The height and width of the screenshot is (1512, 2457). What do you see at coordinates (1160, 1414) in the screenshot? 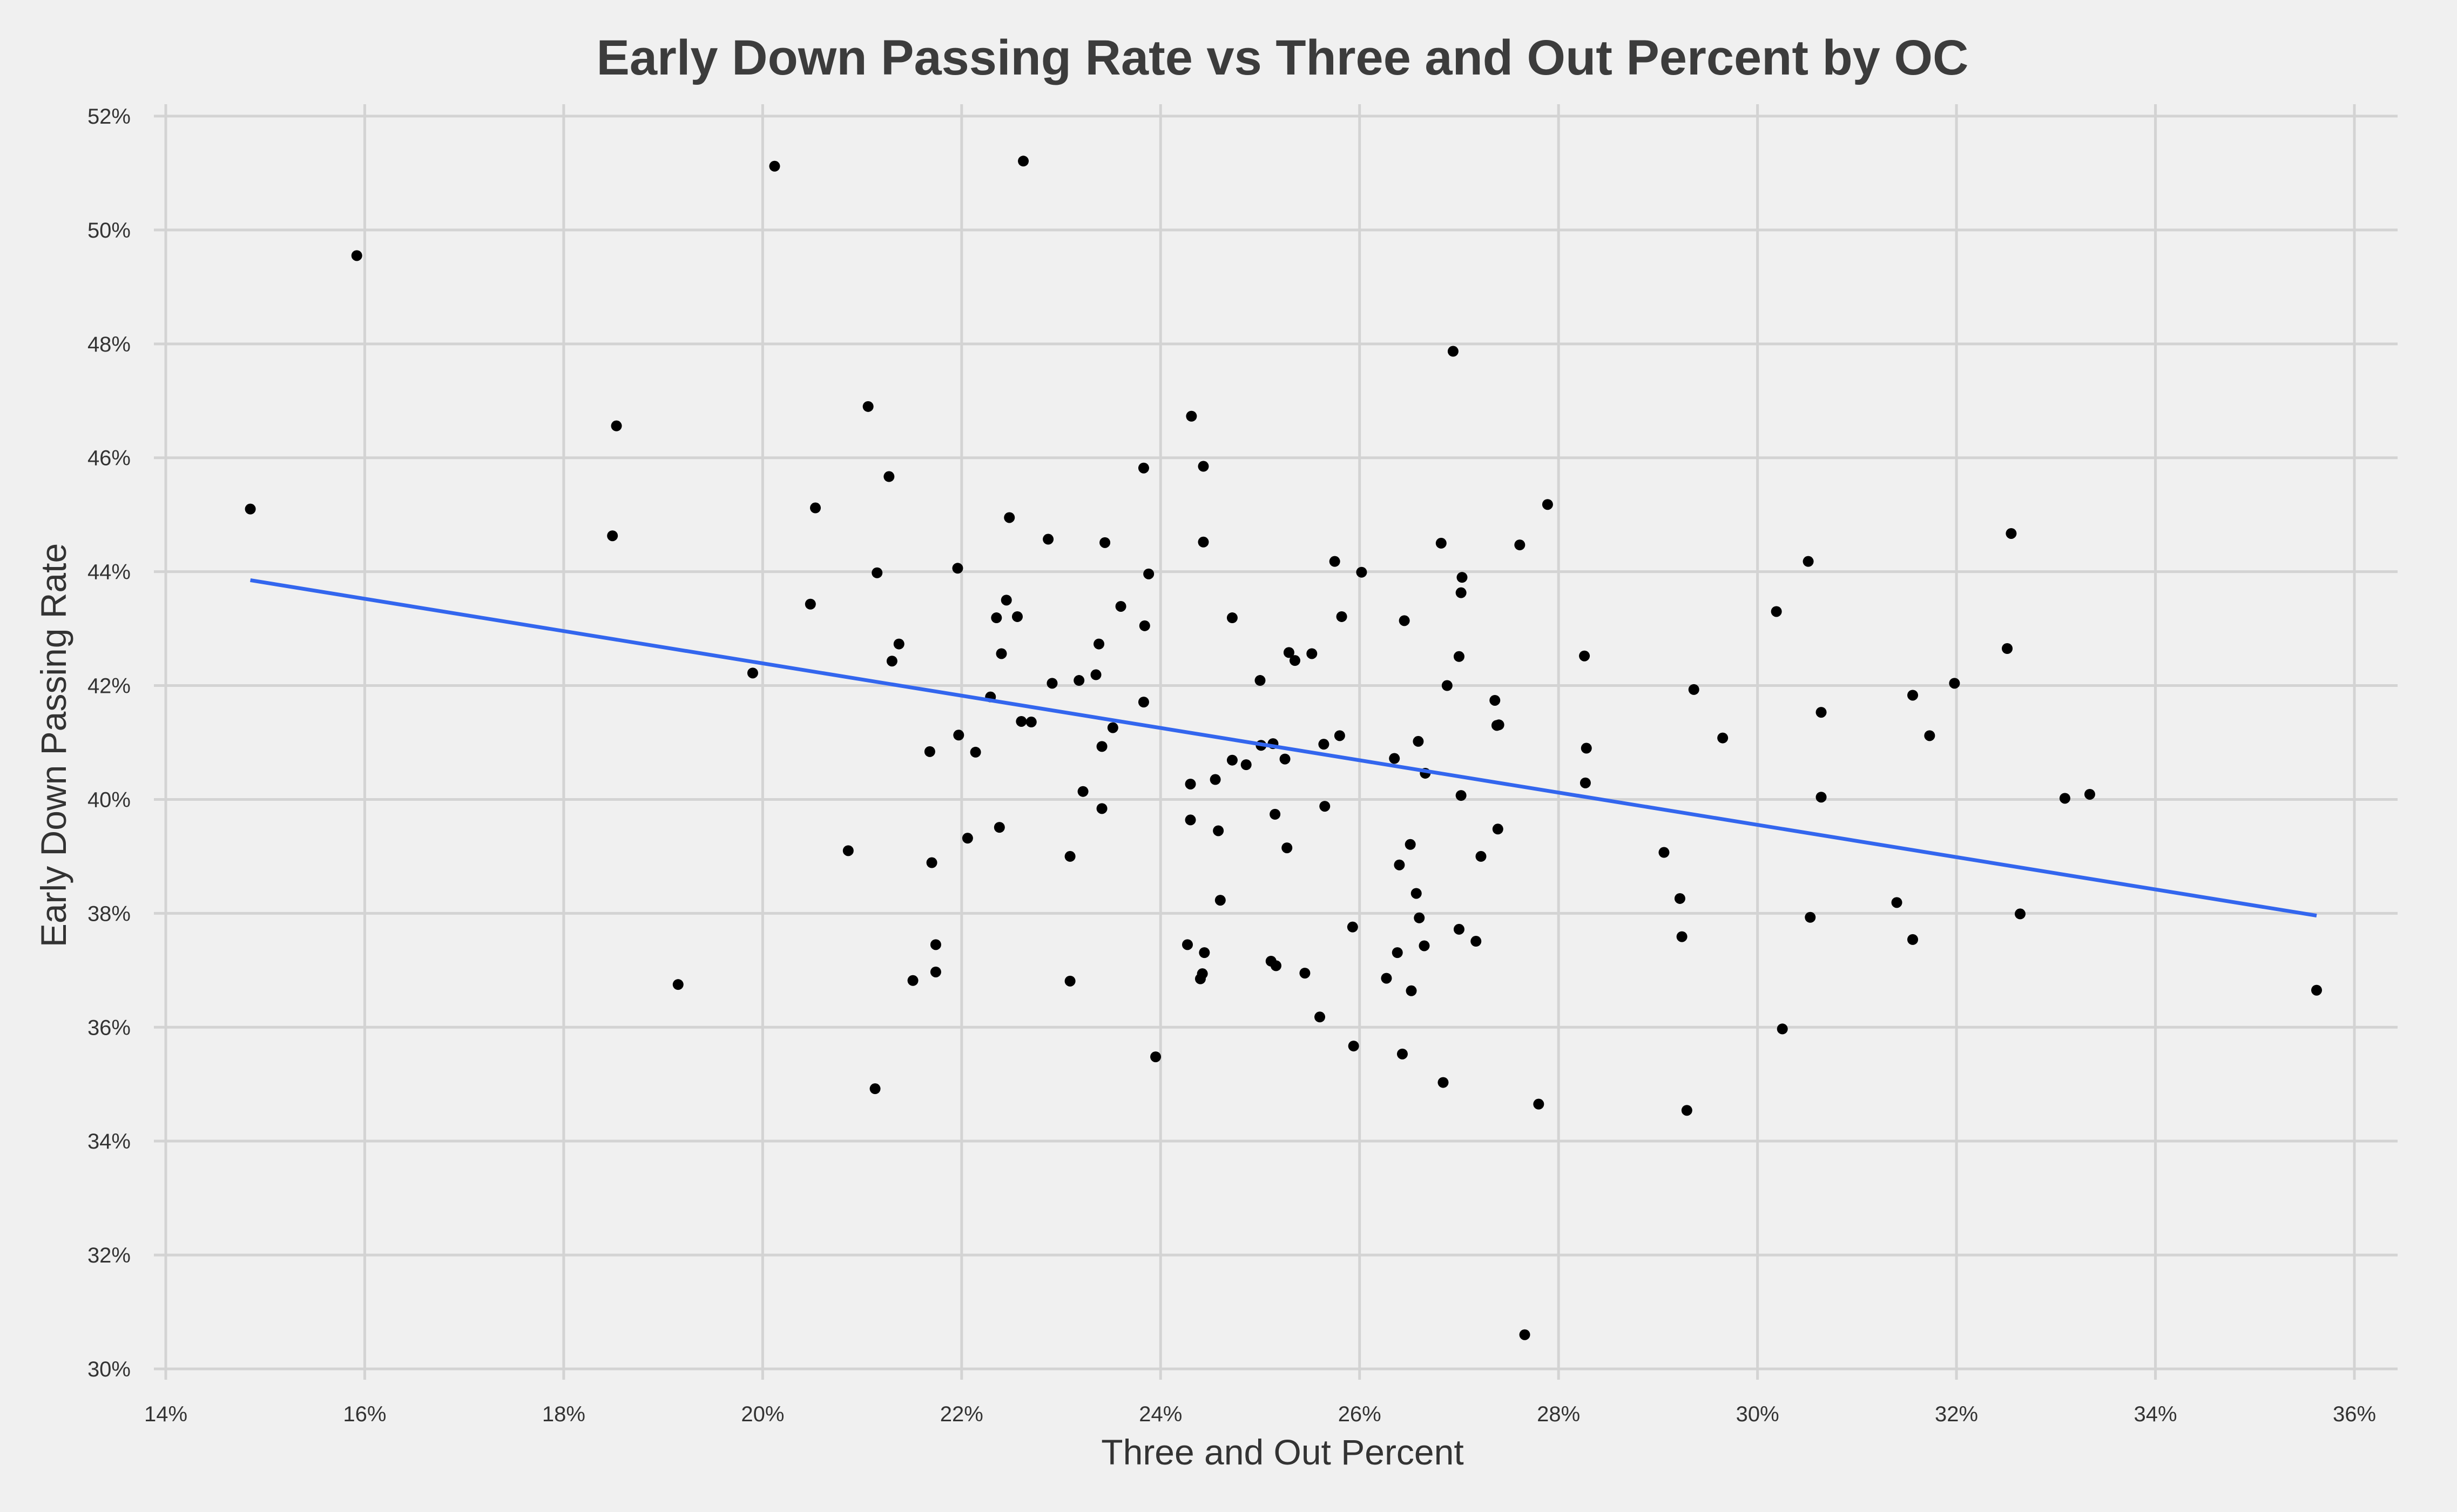
I see `x-tick-label: 24%` at bounding box center [1160, 1414].